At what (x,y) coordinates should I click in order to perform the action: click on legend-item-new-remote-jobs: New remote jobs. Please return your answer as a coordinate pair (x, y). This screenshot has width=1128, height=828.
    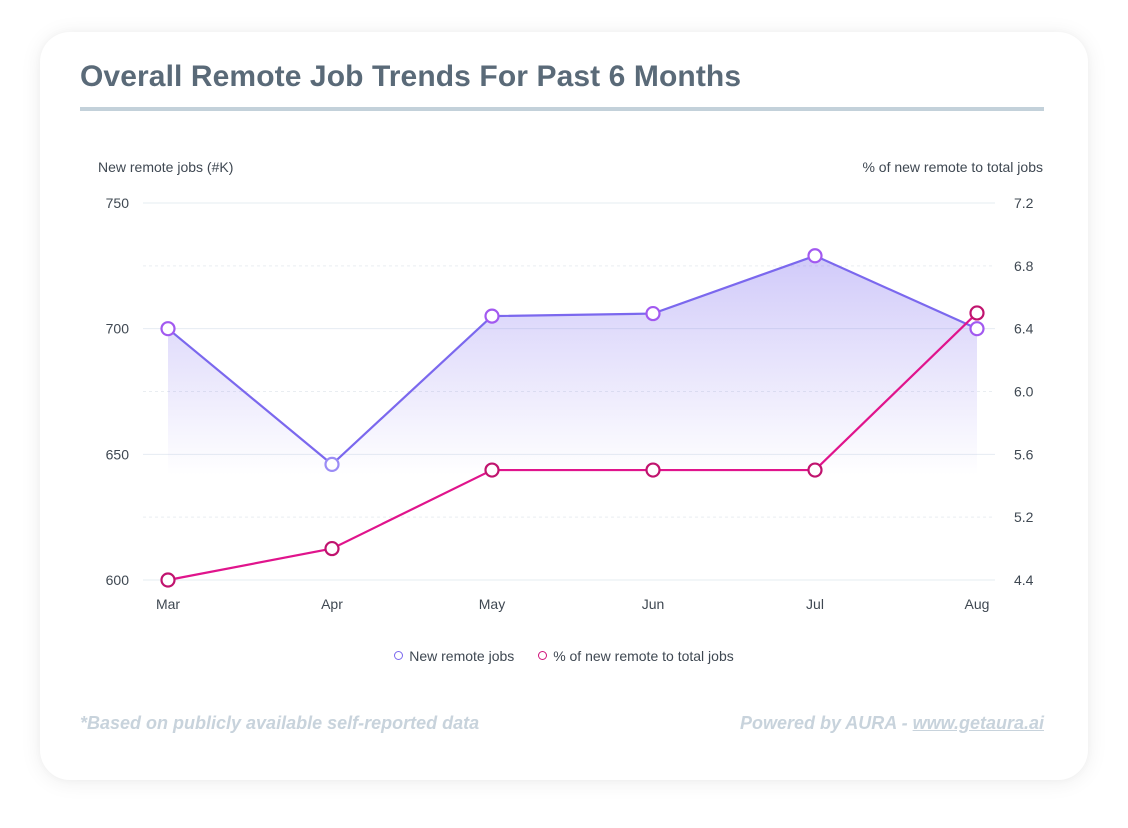
    Looking at the image, I should click on (454, 656).